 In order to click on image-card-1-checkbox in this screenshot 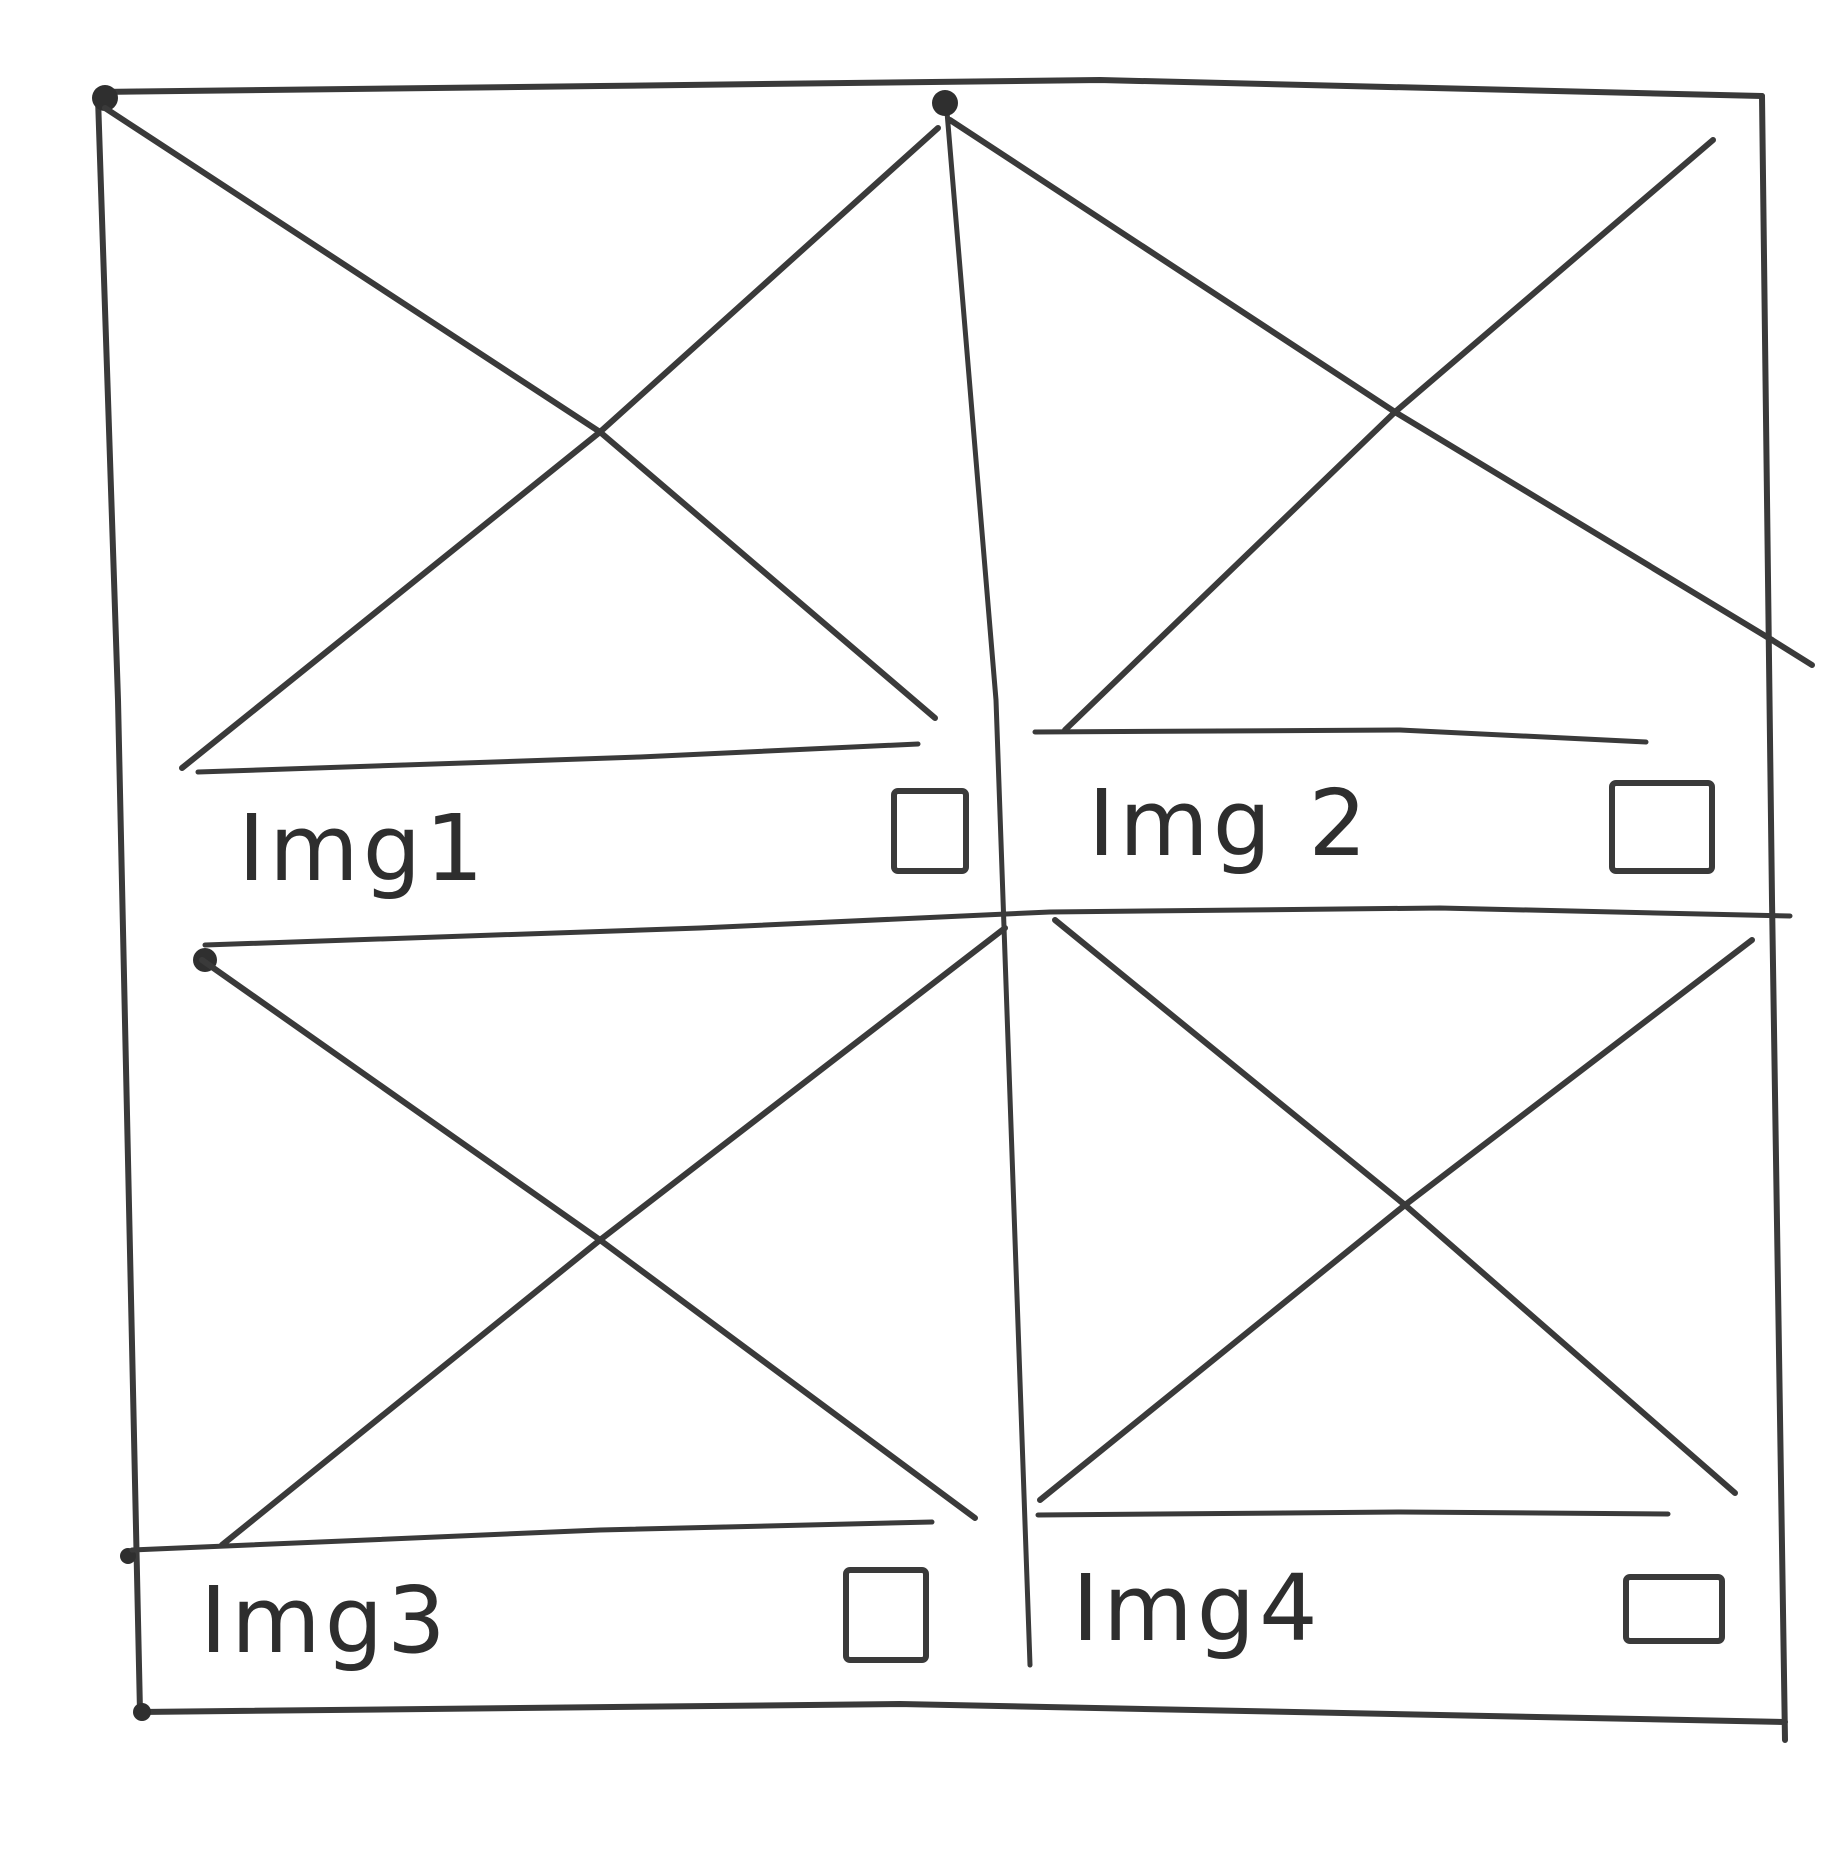, I will do `click(930, 831)`.